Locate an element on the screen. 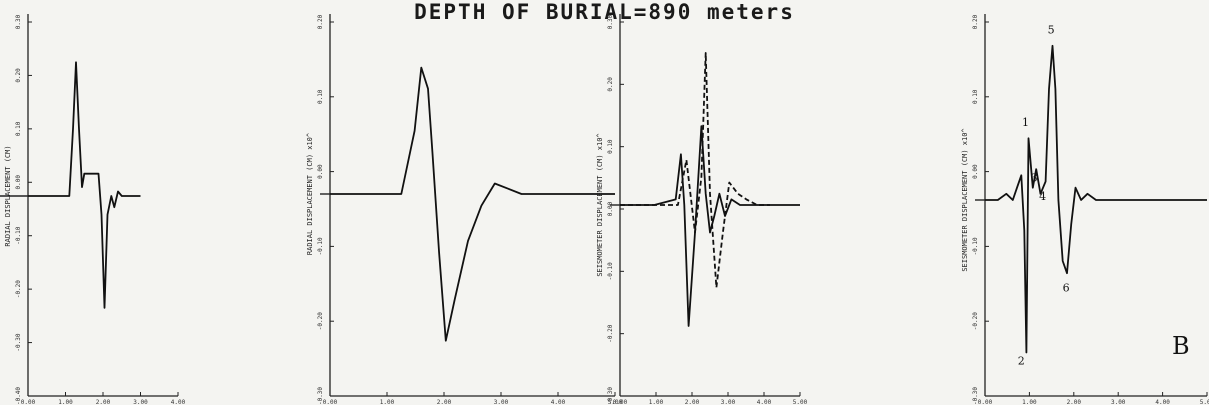  y-tick-label: -0.40 is located at coordinates (18, 396).